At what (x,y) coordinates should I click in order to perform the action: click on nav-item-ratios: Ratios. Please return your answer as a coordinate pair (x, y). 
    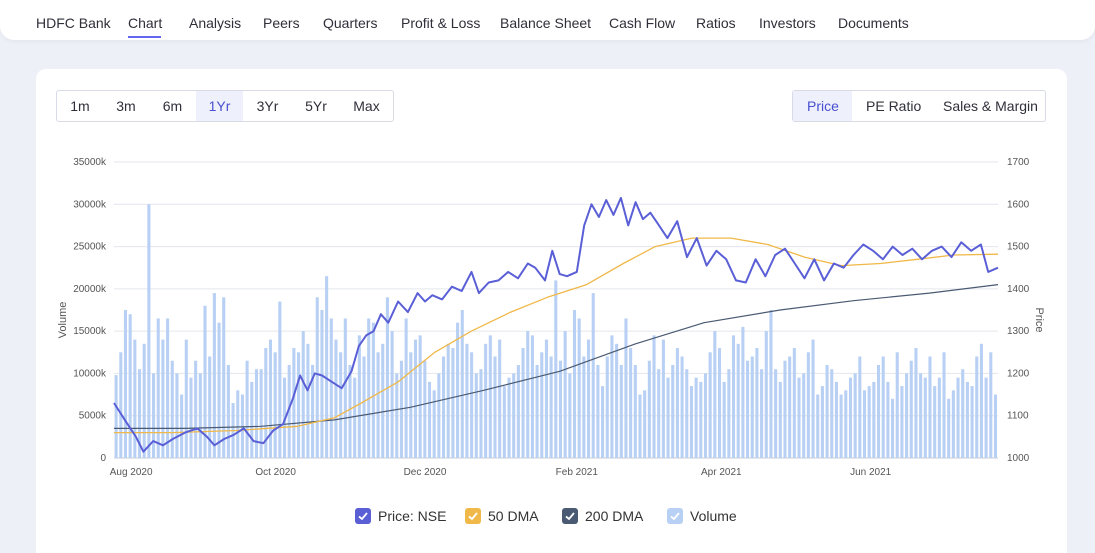
    Looking at the image, I should click on (716, 23).